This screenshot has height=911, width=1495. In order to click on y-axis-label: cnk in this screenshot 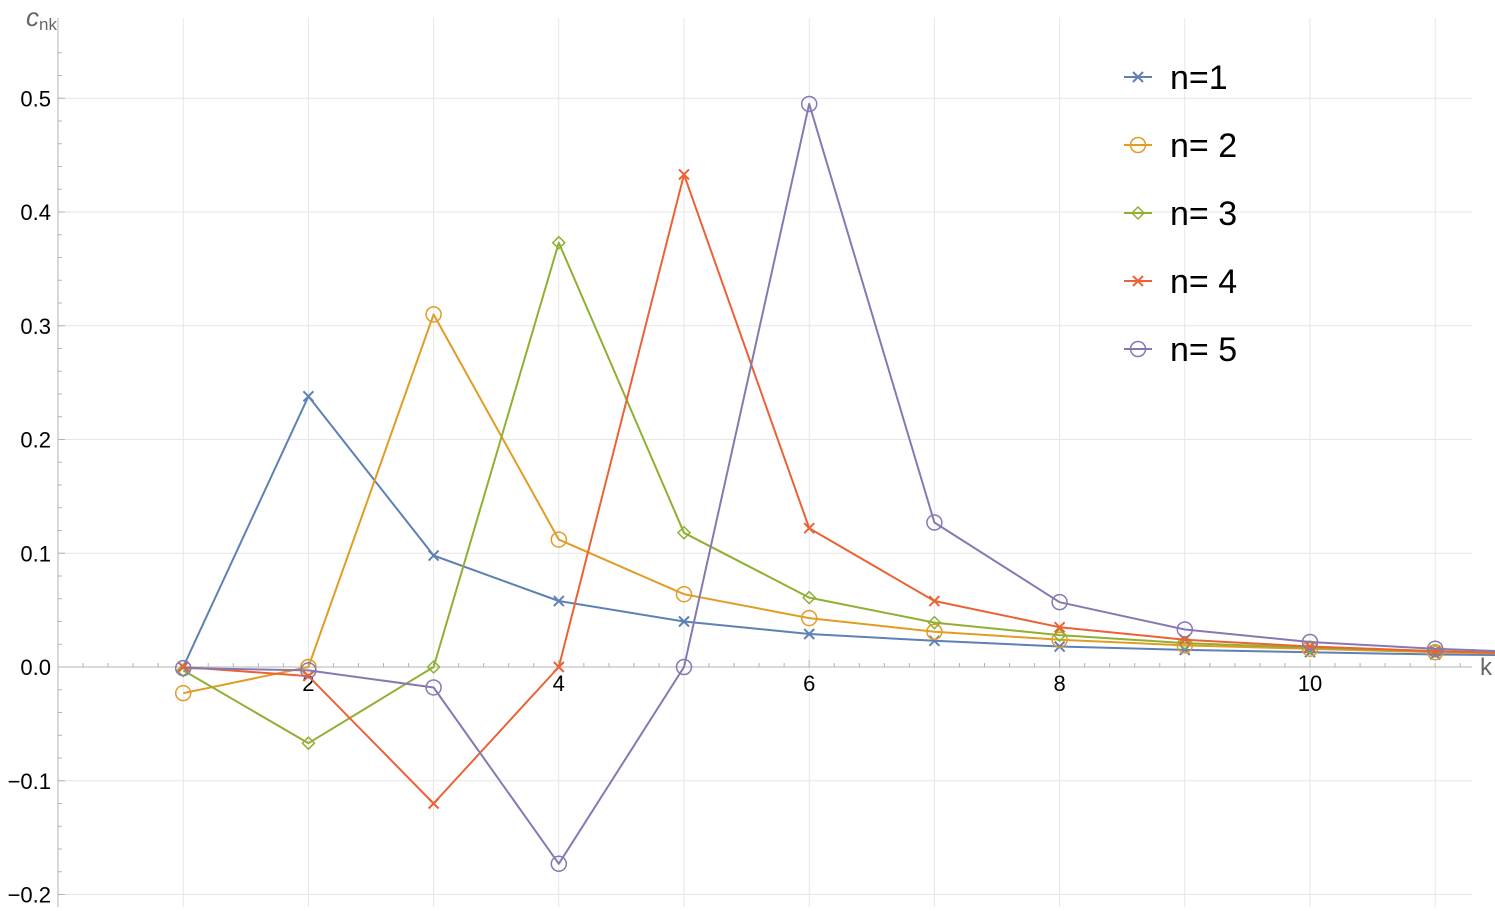, I will do `click(41, 18)`.